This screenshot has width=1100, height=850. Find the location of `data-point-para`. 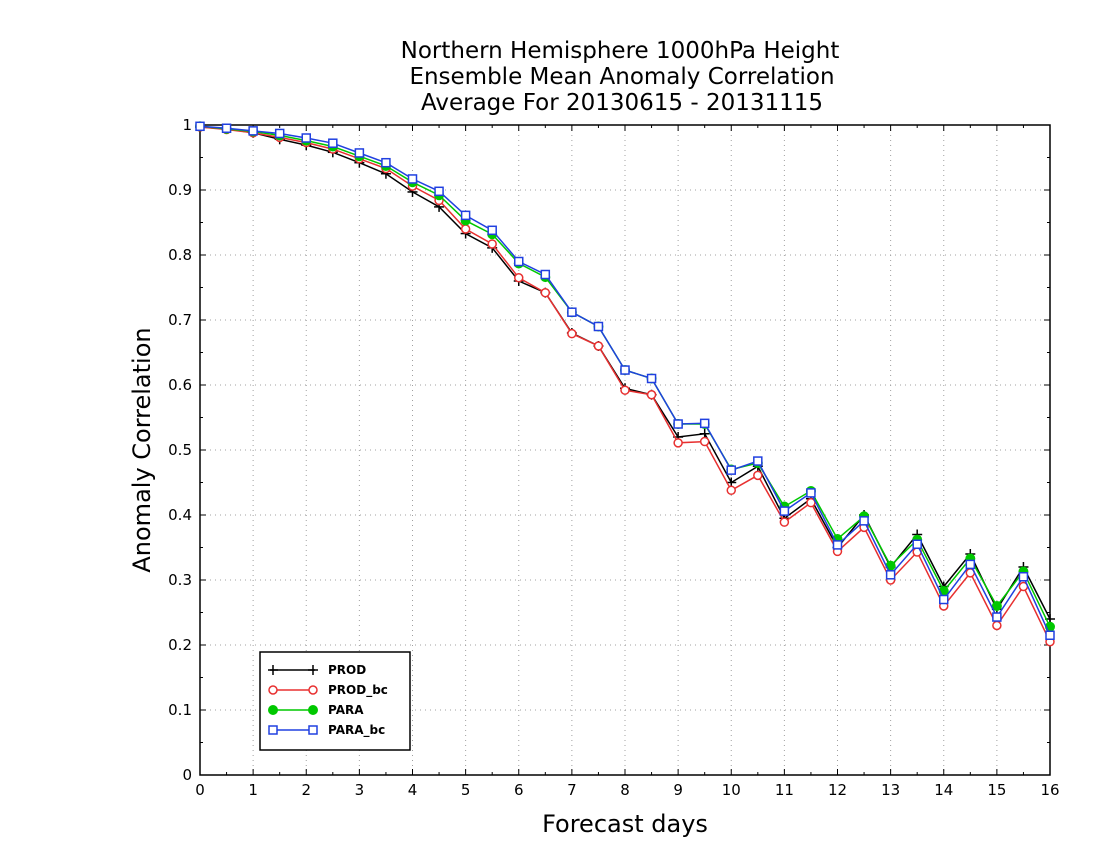

data-point-para is located at coordinates (996, 606).